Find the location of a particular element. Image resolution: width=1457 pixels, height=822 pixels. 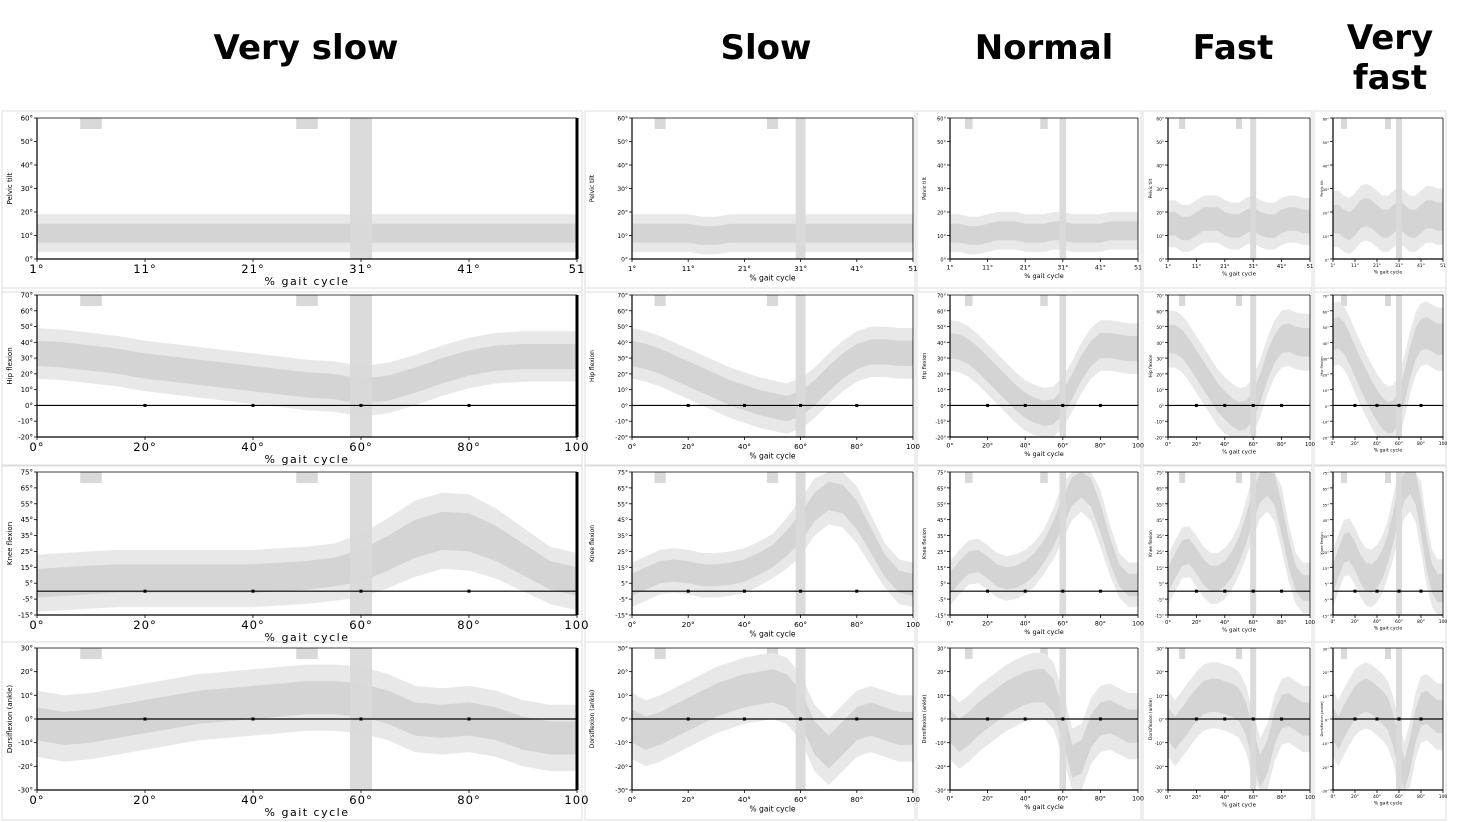

y-axis-label: Dorsiflexion (ankle) is located at coordinates (1151, 719).